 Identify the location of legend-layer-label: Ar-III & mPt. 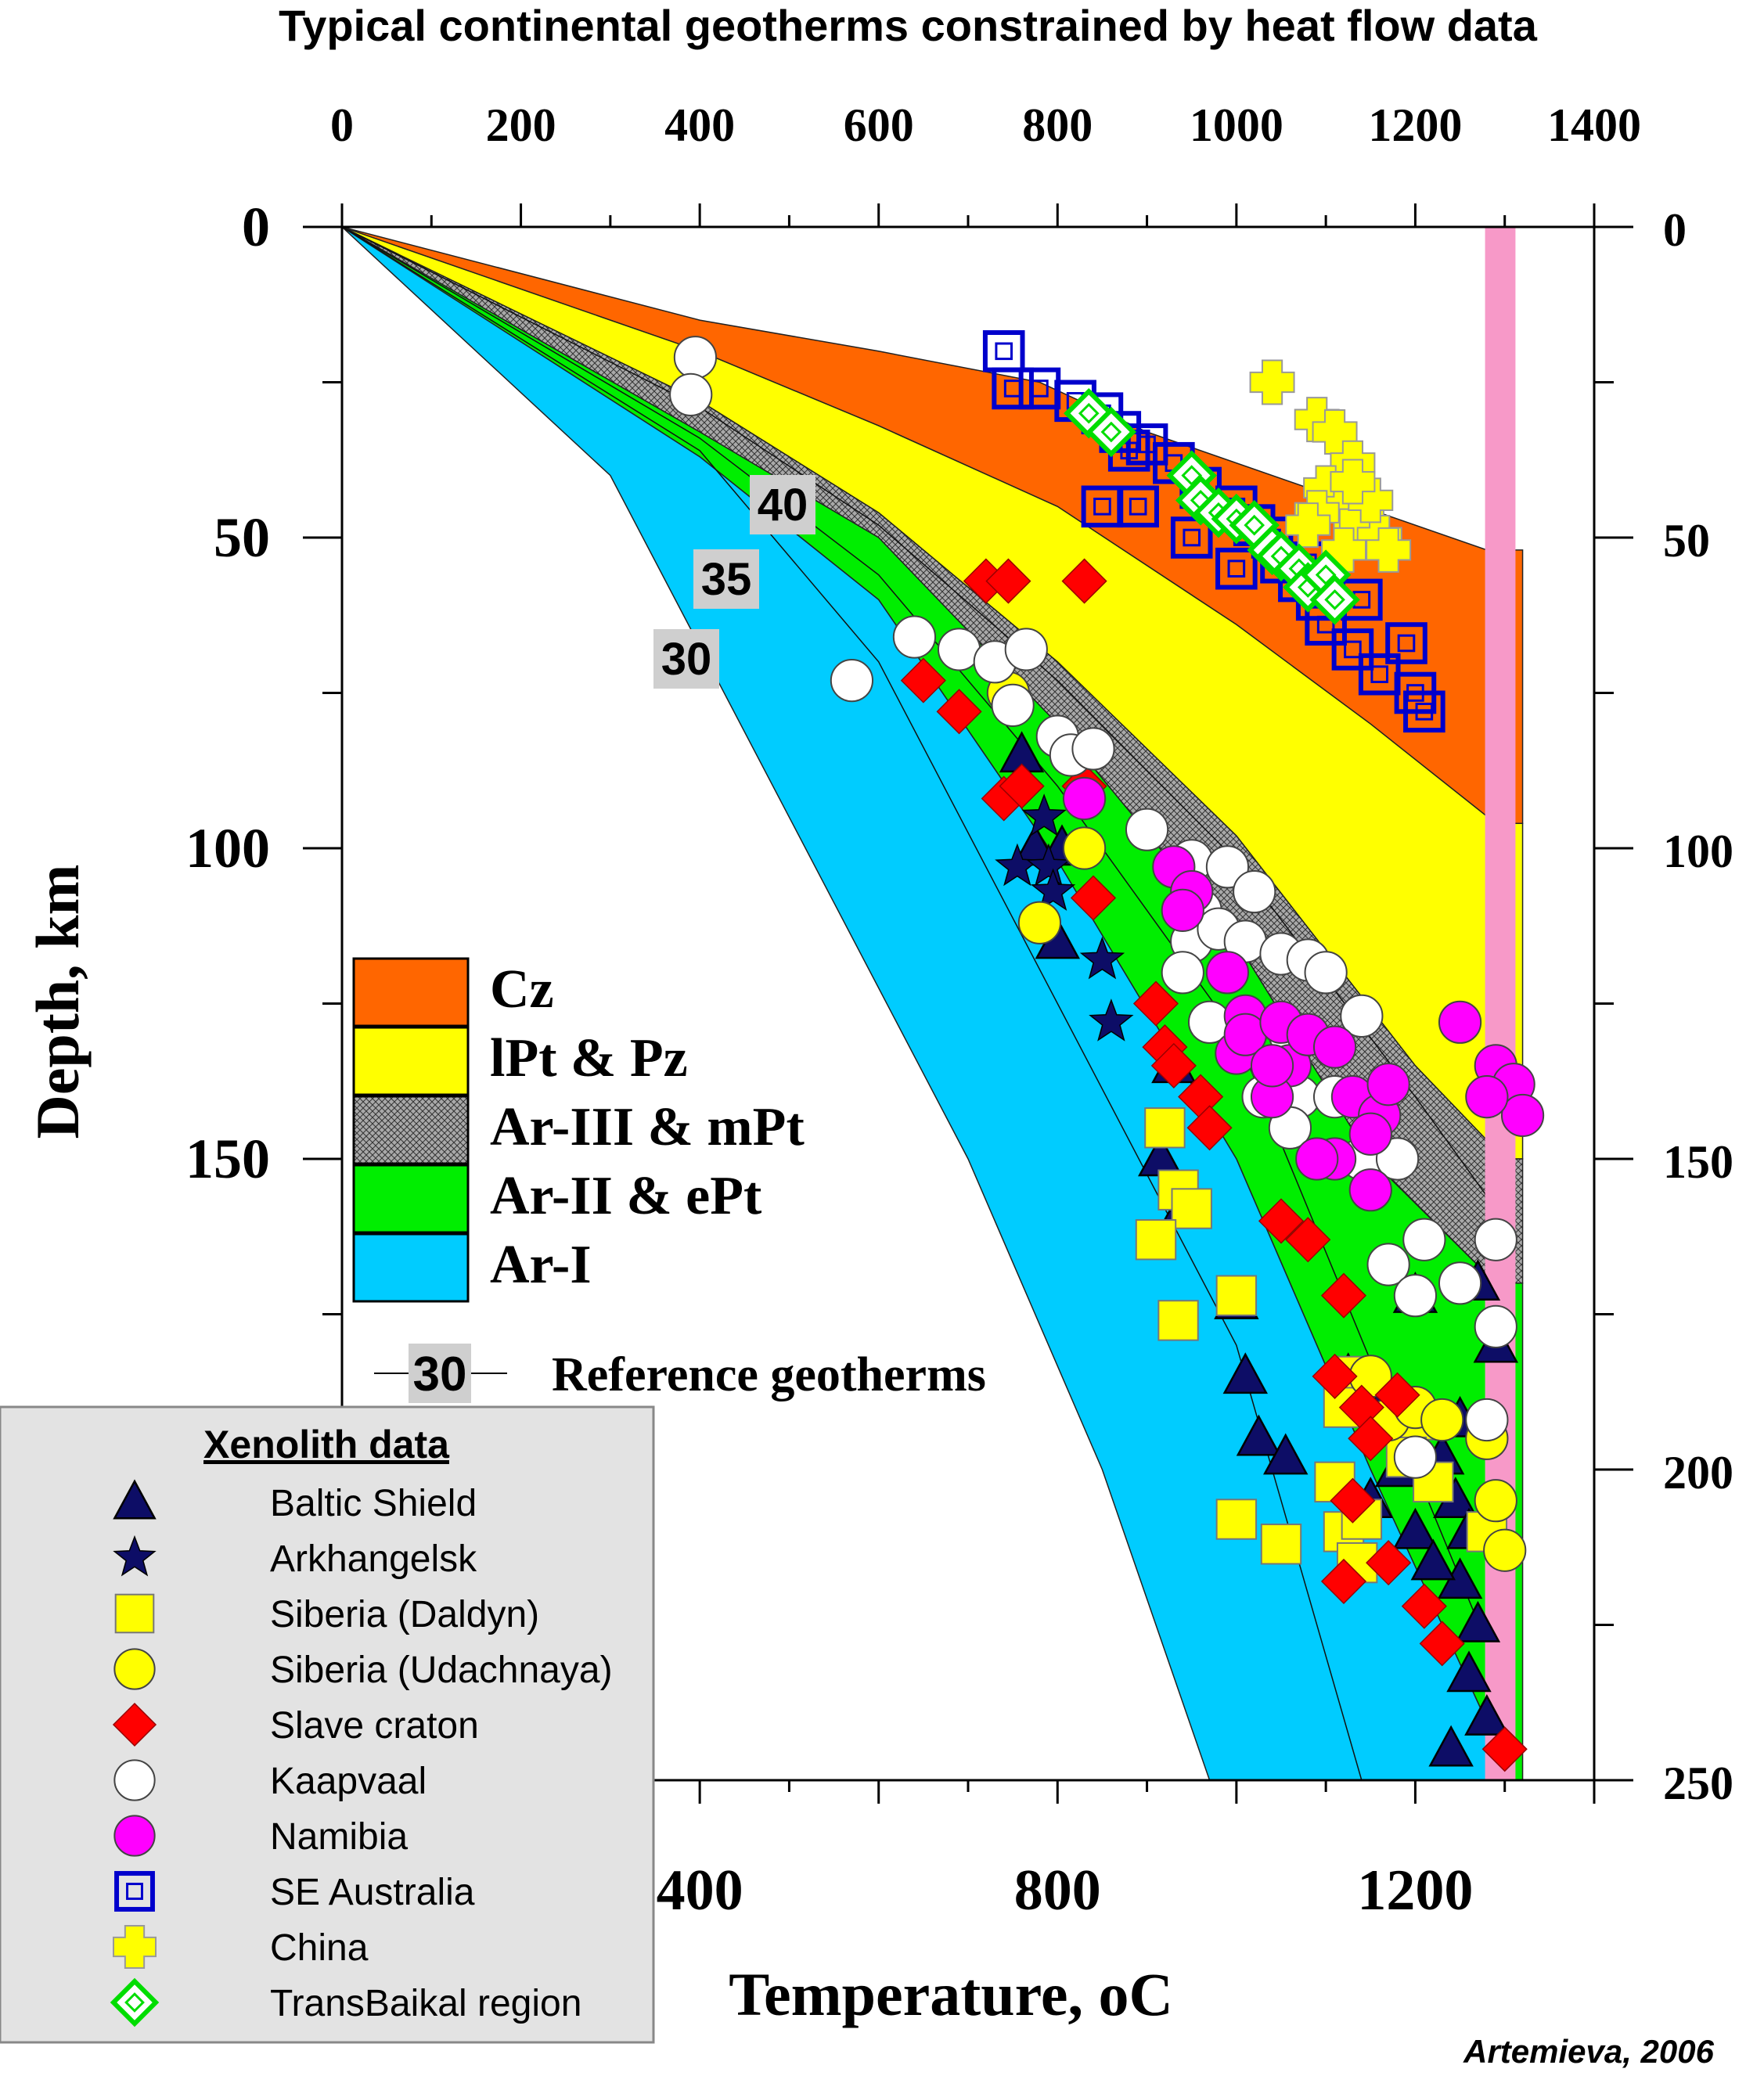
(647, 1127).